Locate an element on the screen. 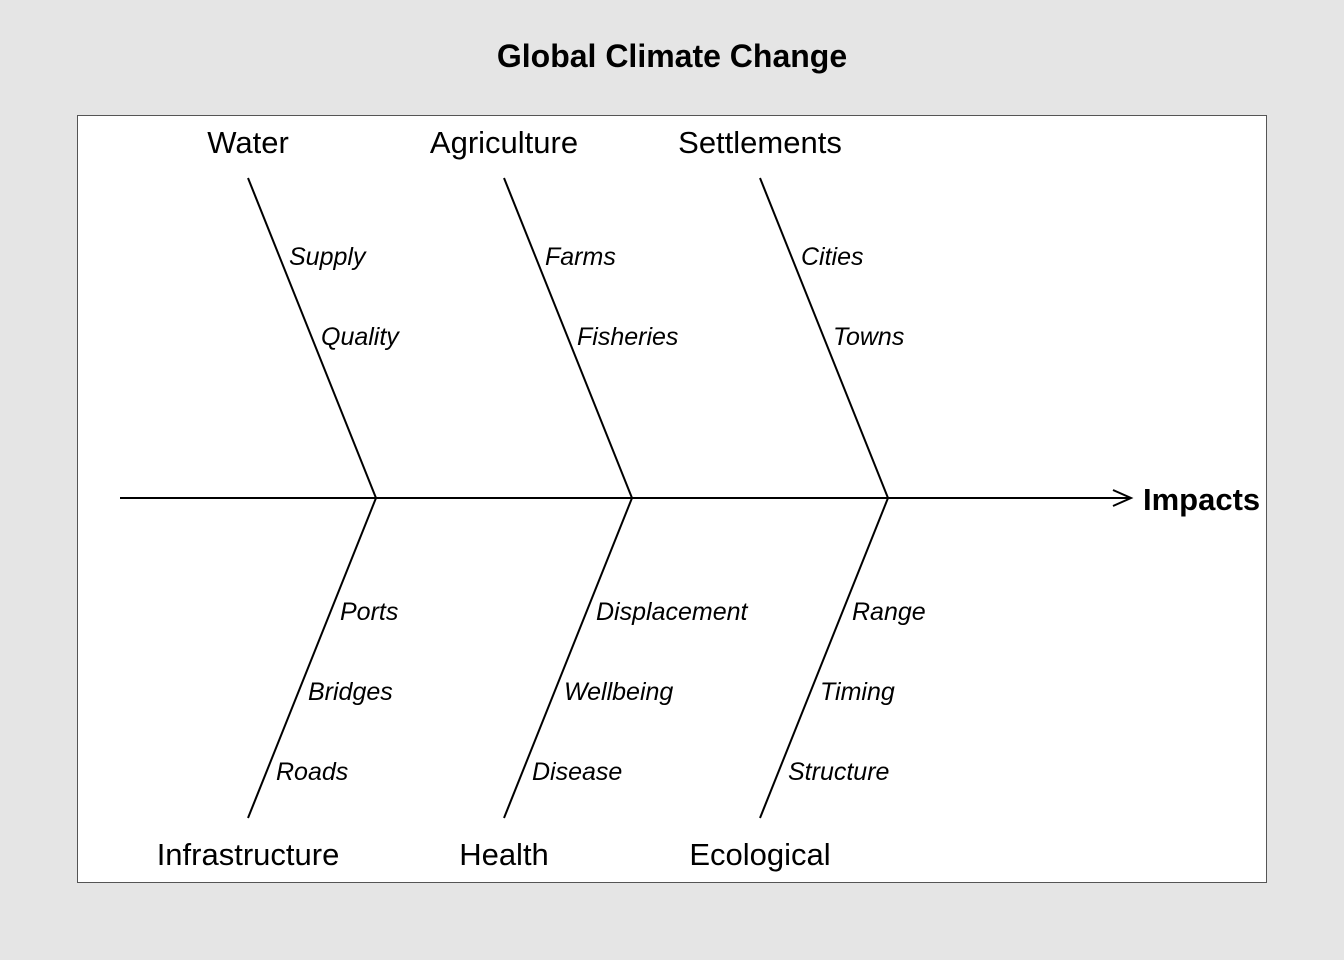 This screenshot has width=1344, height=960. category-label-infrastructure: Infrastructure is located at coordinates (248, 854).